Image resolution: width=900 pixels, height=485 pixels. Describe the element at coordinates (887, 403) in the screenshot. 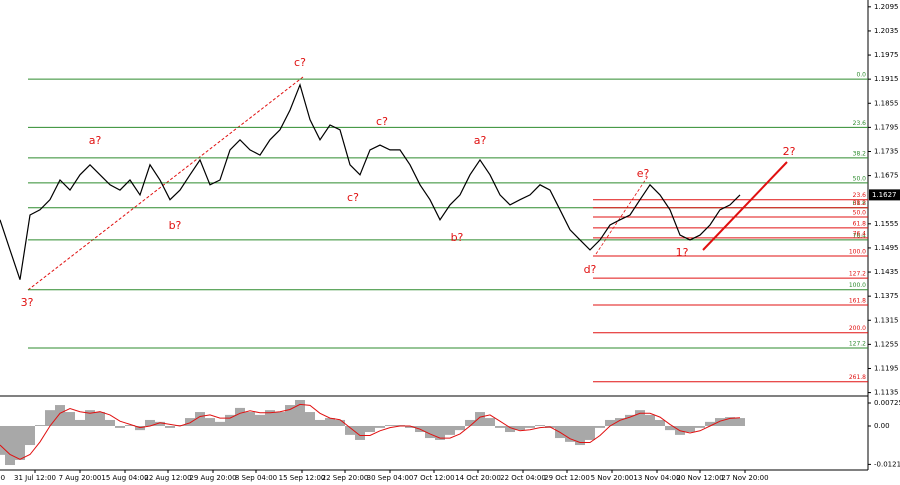

I see `osc-y-tick-label: 0.00725` at that location.